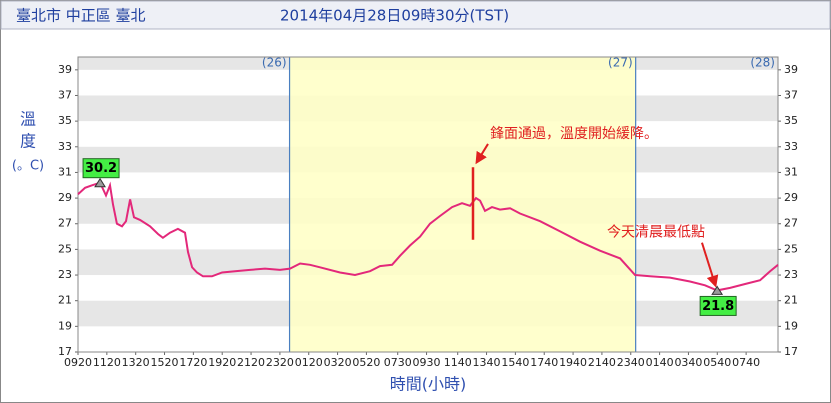 The image size is (831, 403). I want to click on y-tick-label-right: 39, so click(791, 69).